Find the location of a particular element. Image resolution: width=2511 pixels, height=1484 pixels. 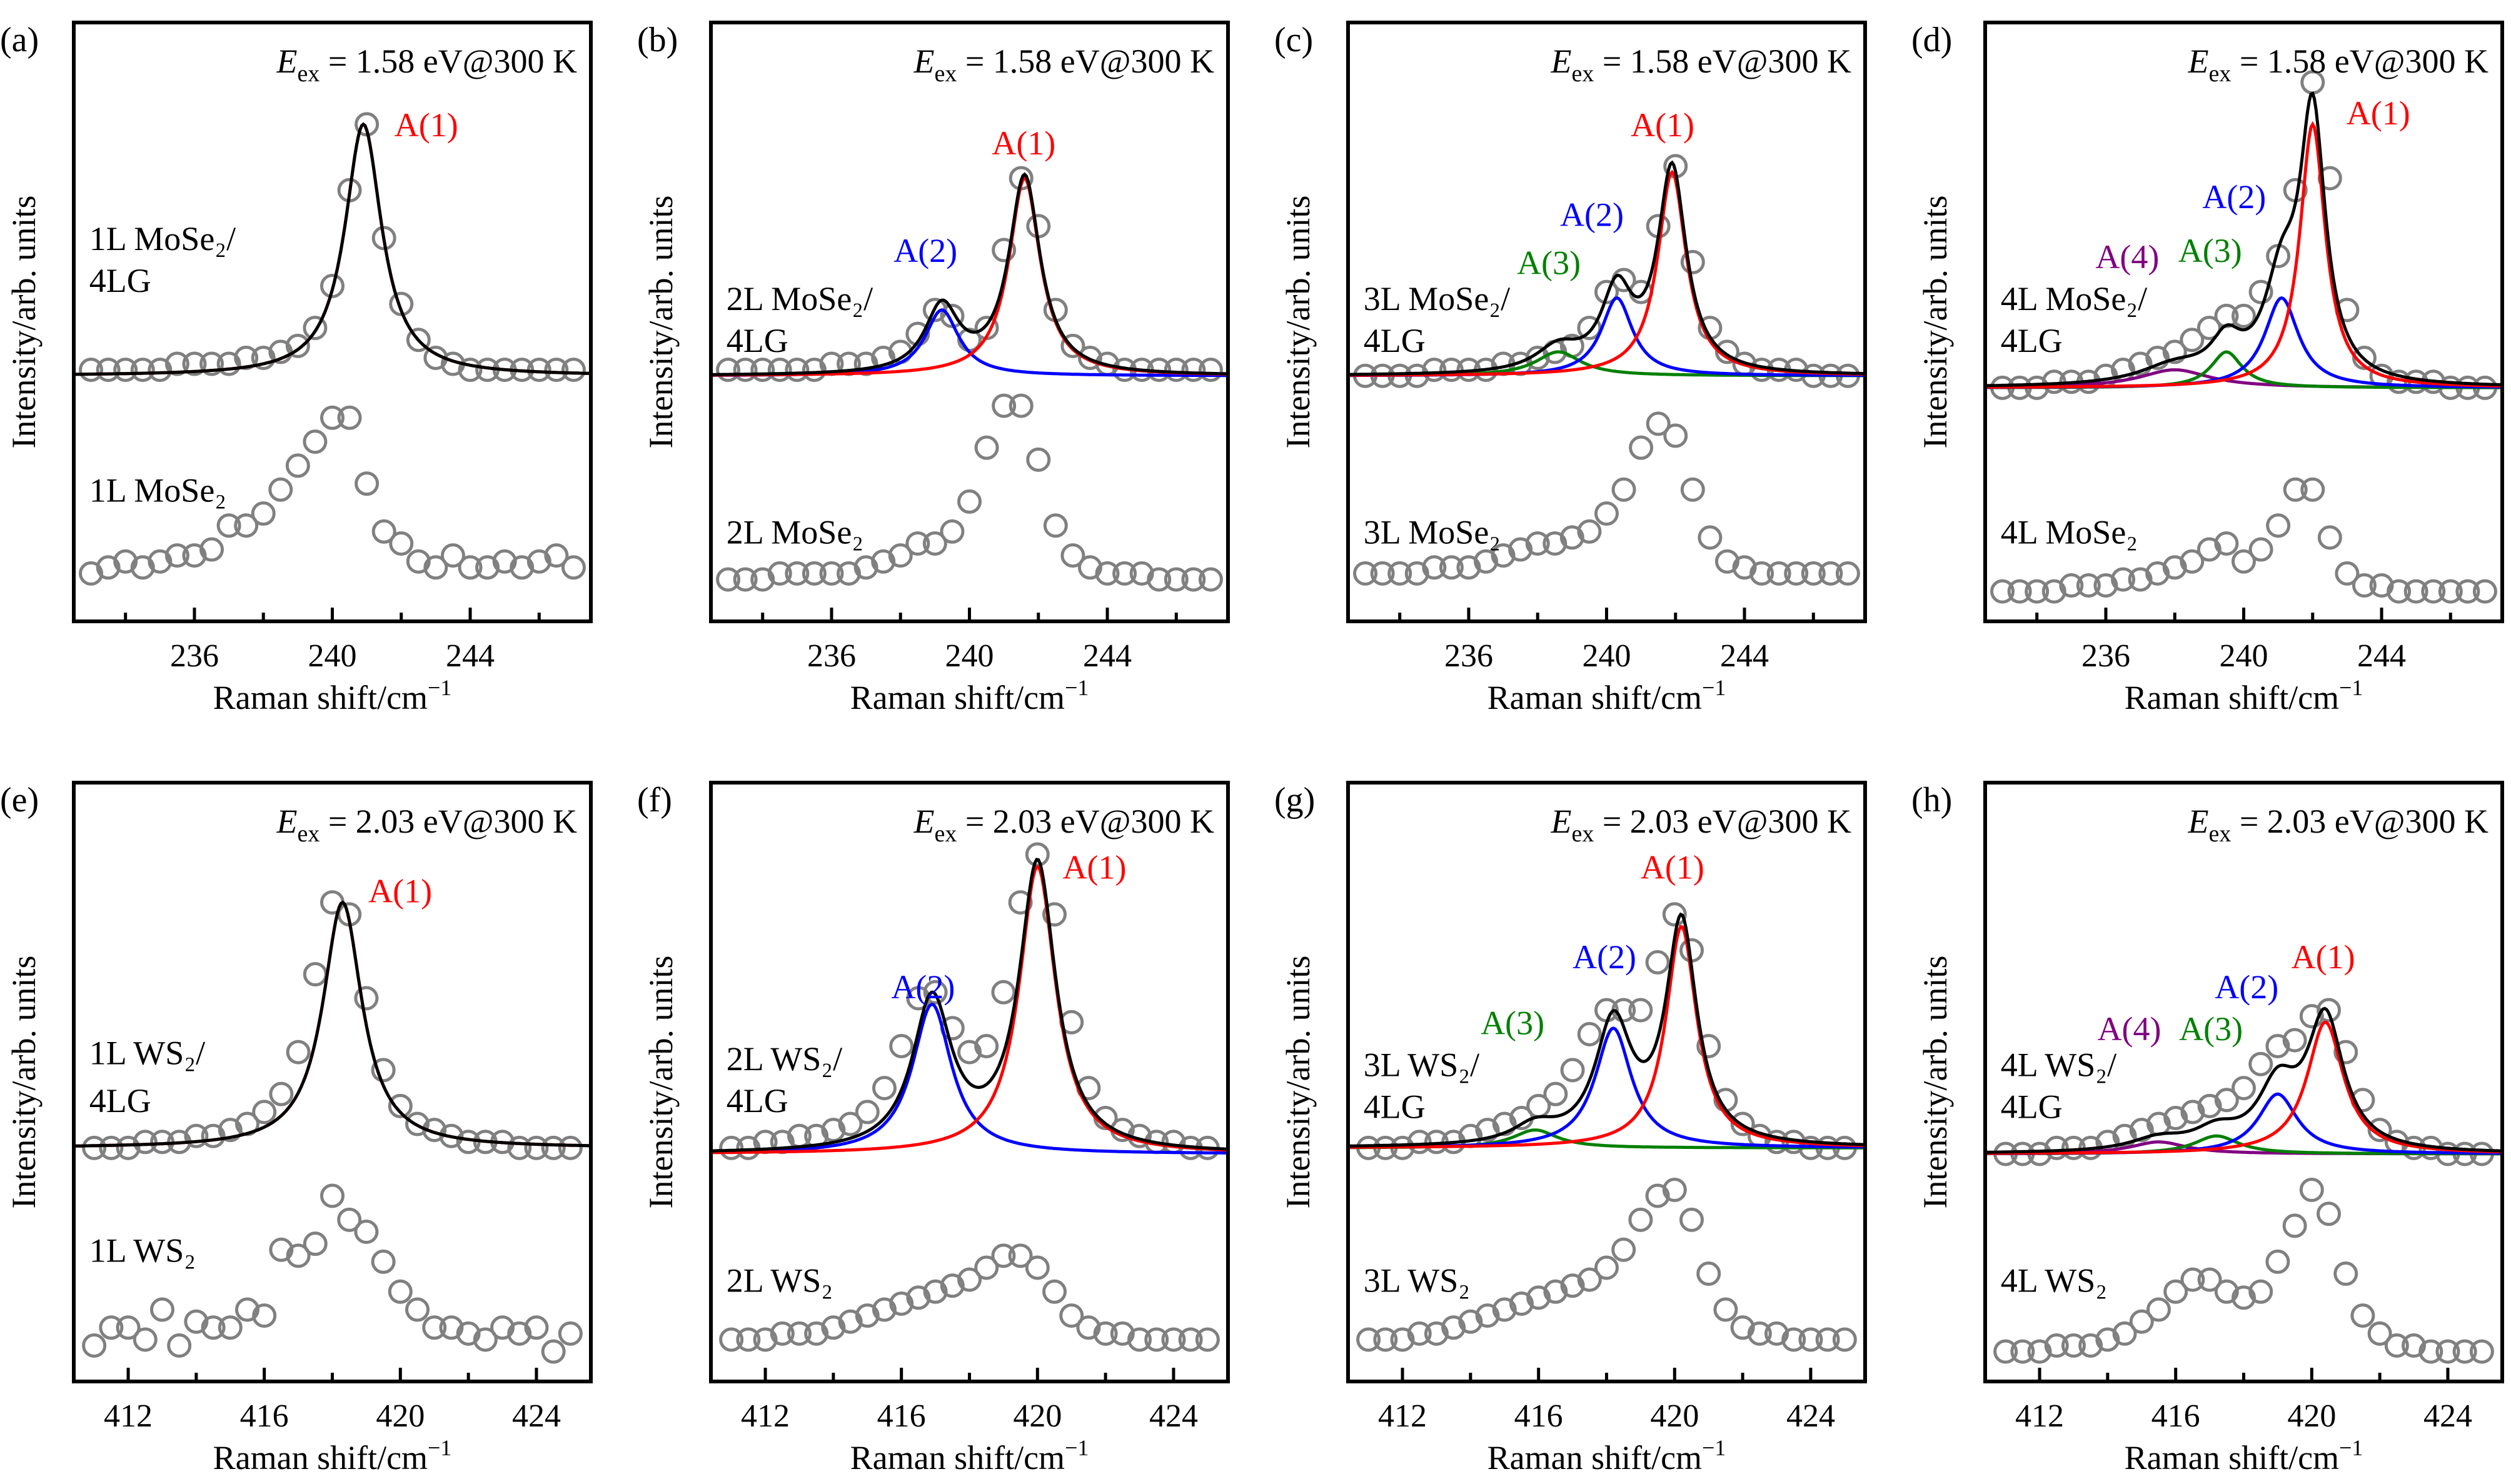

x-tick-label: 416 is located at coordinates (1539, 1416).